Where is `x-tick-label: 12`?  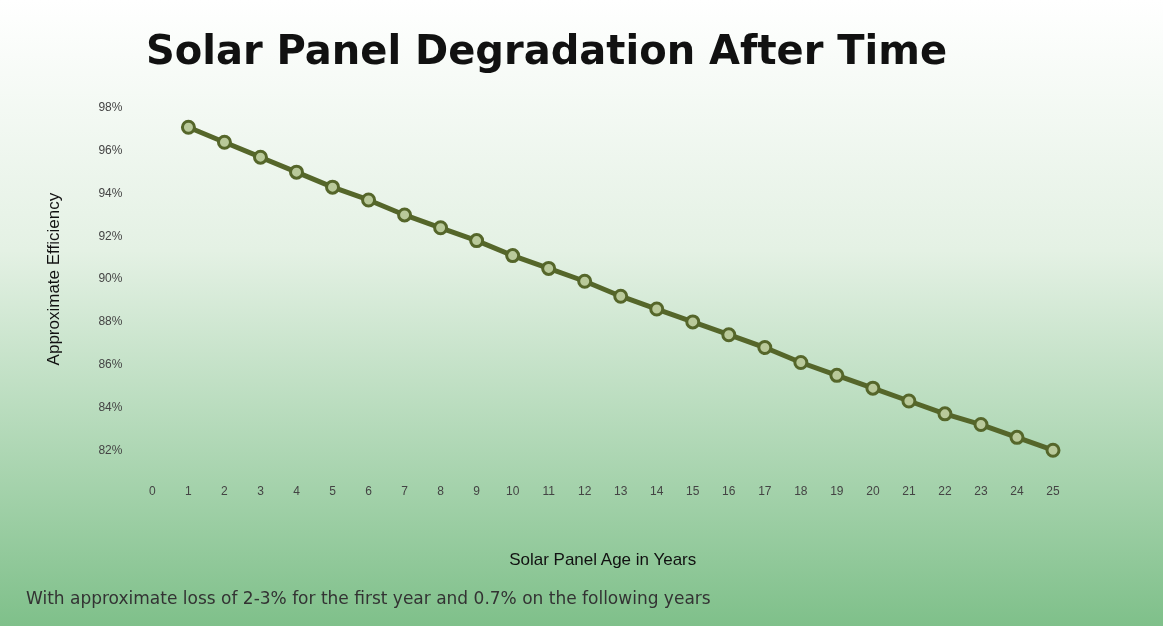
x-tick-label: 12 is located at coordinates (585, 490).